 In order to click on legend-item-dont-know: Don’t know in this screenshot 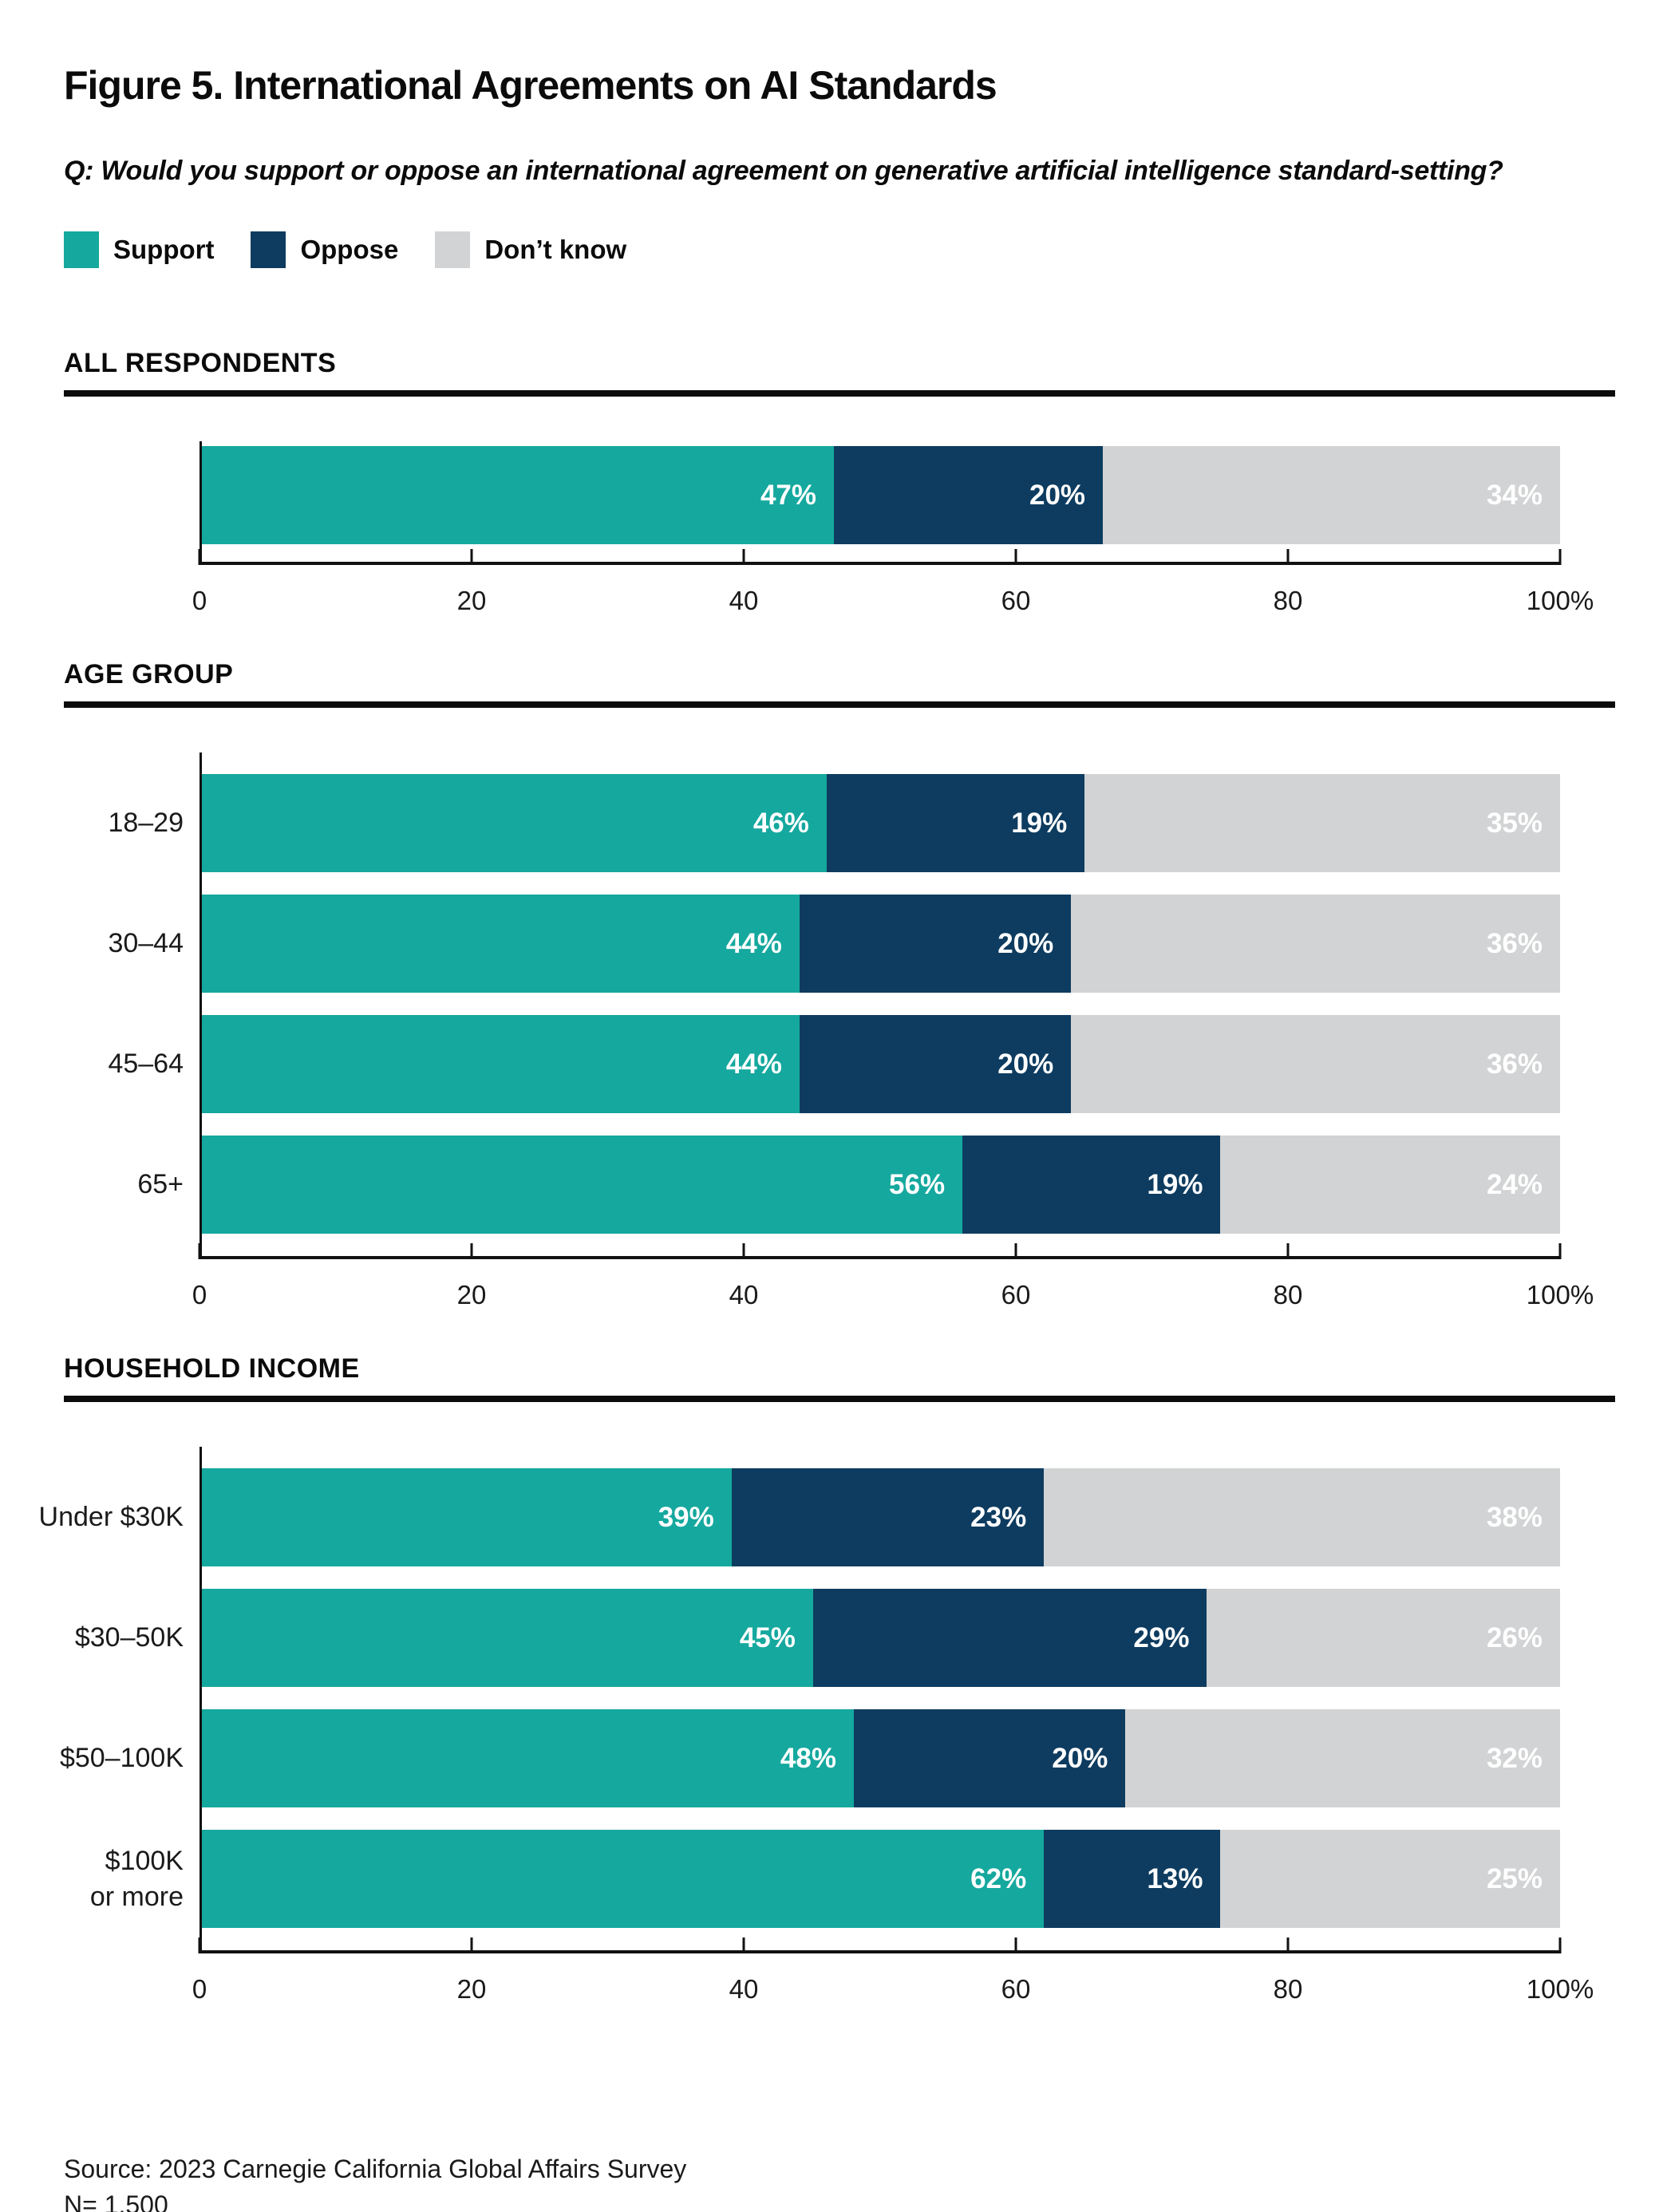, I will do `click(530, 249)`.